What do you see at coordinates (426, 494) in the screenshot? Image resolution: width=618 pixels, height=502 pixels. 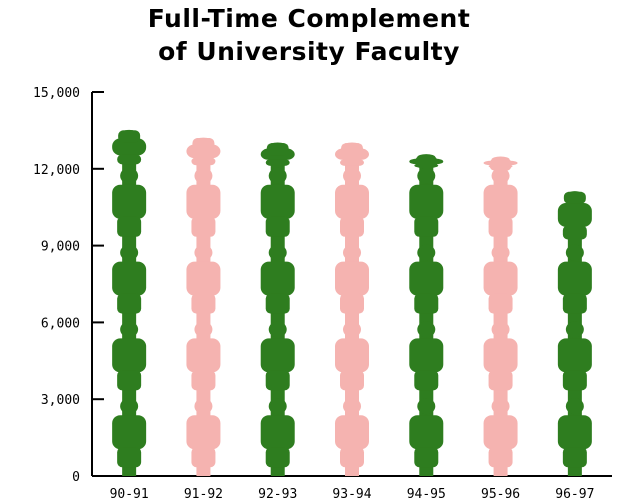 I see `x-tick-label: 94-95` at bounding box center [426, 494].